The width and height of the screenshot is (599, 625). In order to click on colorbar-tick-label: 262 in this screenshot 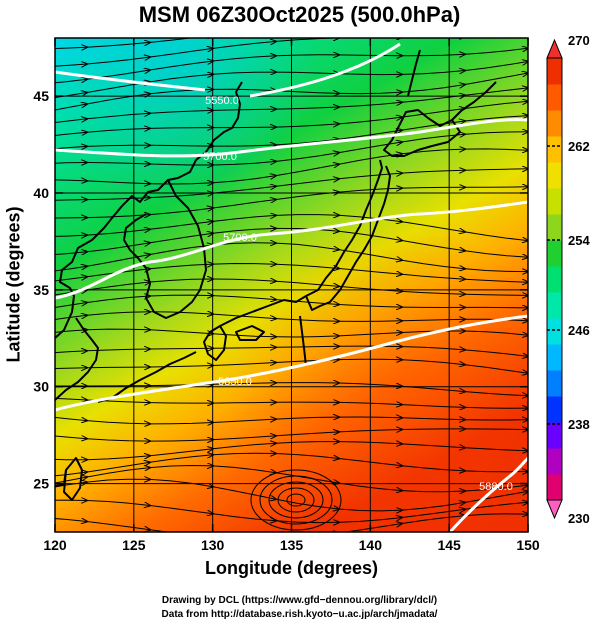, I will do `click(579, 146)`.